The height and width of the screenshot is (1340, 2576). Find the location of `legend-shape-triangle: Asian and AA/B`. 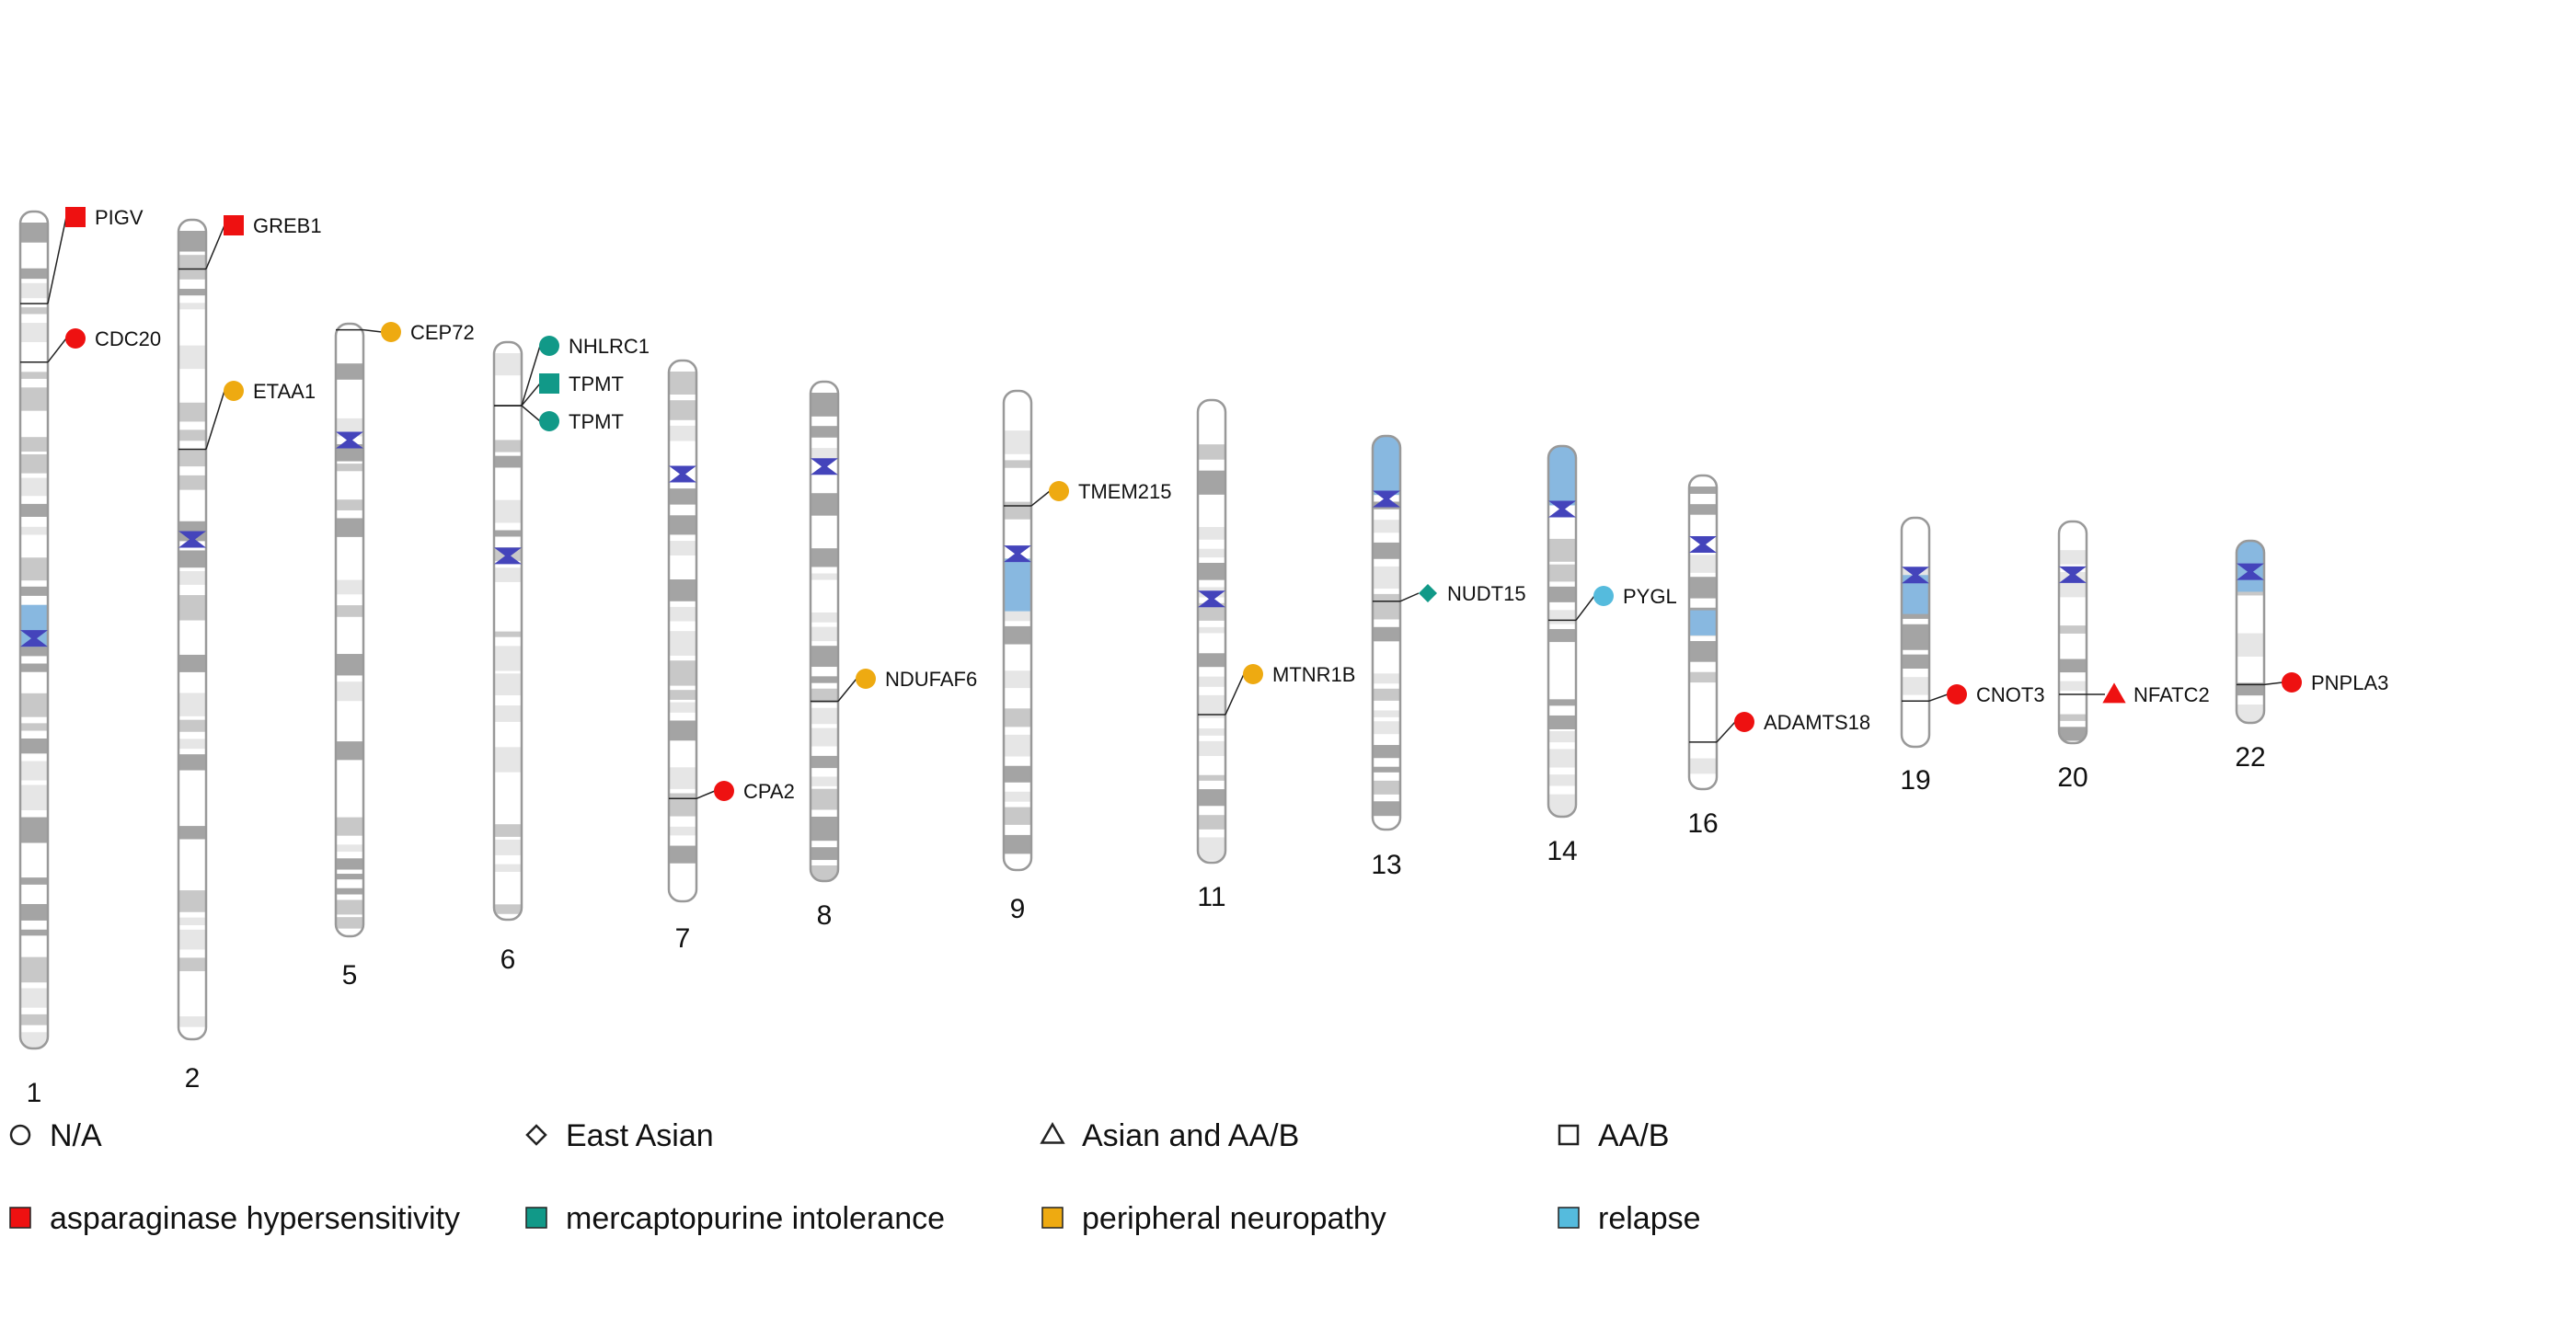

legend-shape-triangle: Asian and AA/B is located at coordinates (1169, 1136).